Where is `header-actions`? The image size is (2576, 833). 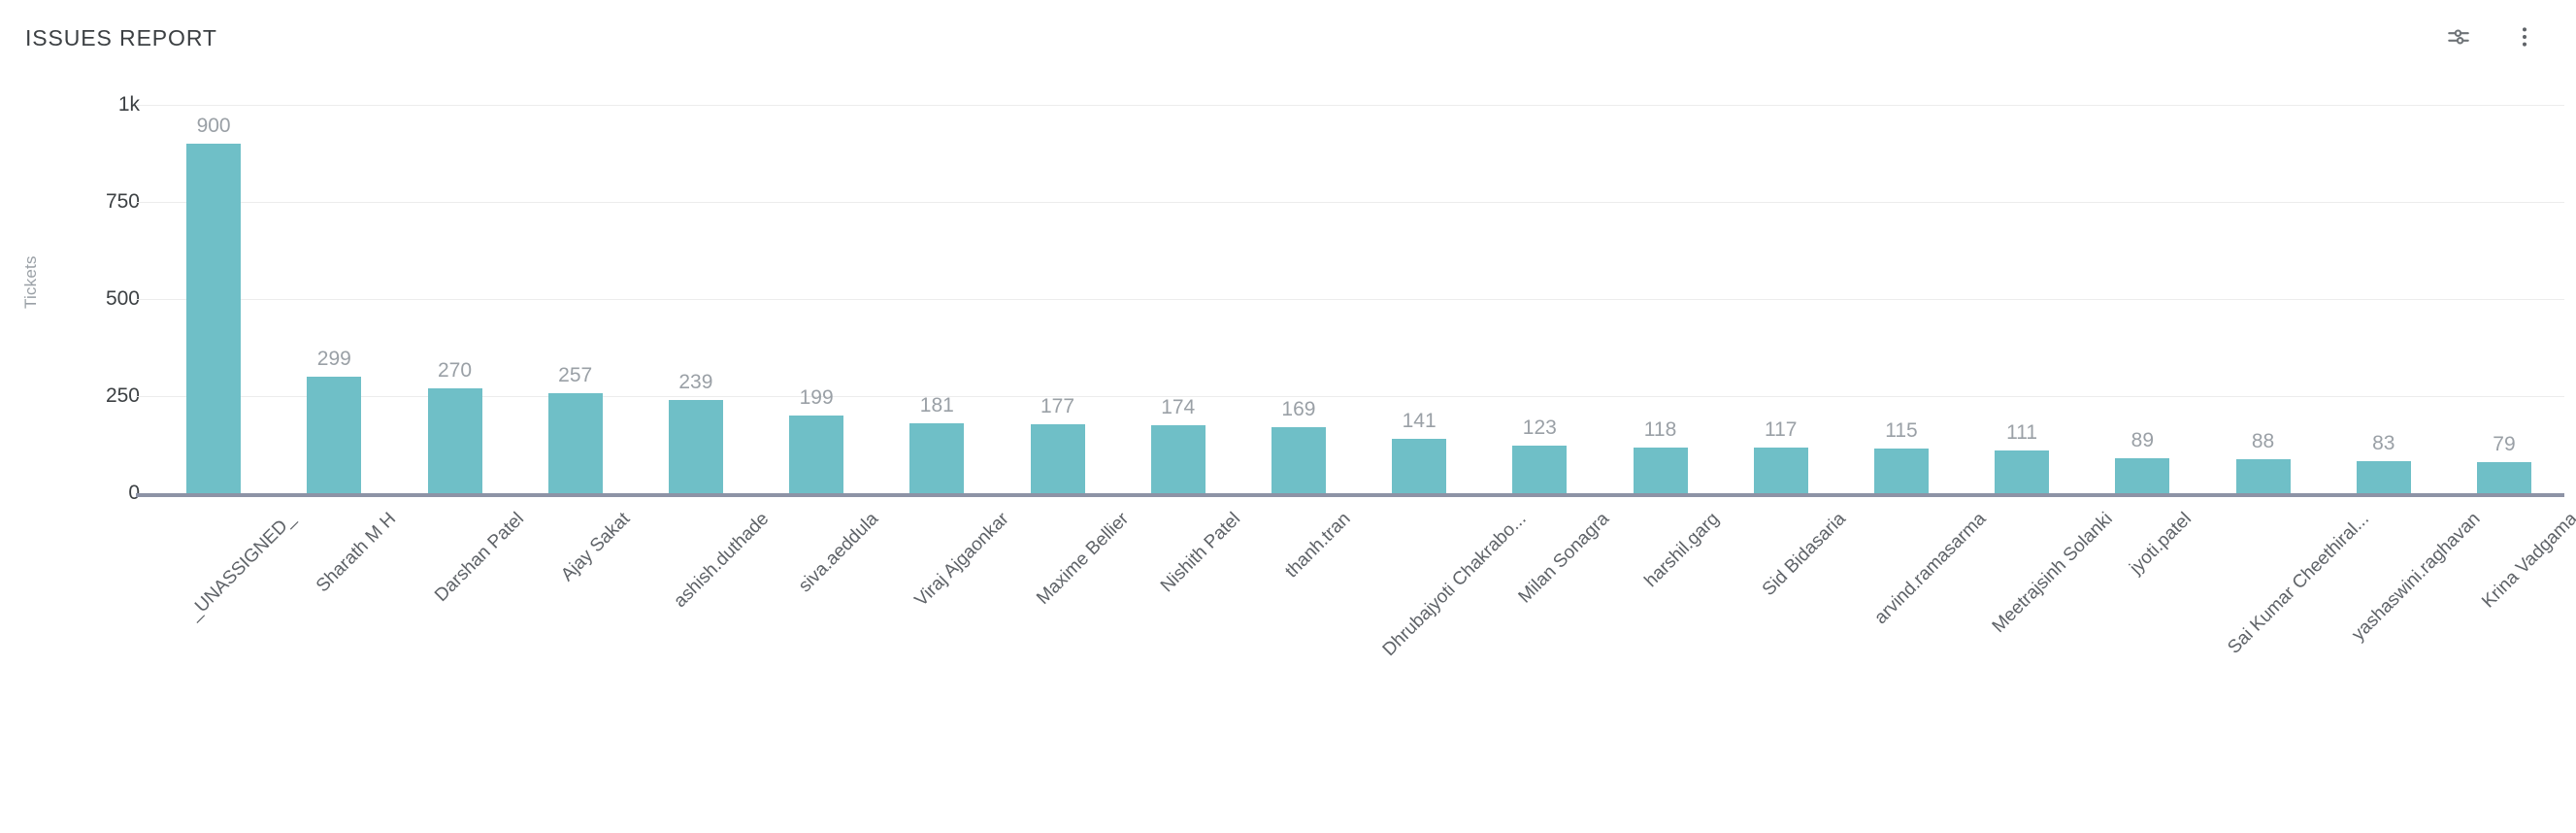
header-actions is located at coordinates (2491, 37).